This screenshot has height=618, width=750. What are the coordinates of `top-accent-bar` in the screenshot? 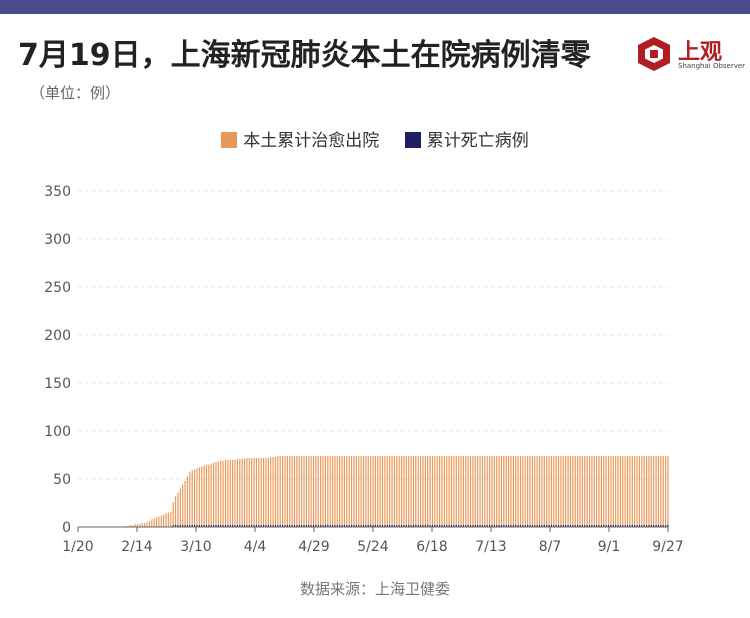 It's located at (375, 7).